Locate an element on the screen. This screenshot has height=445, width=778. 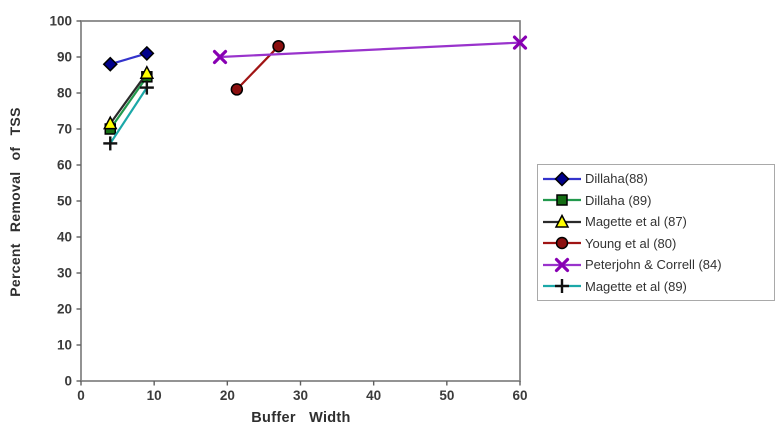
x-tick-label: 60 is located at coordinates (519, 395).